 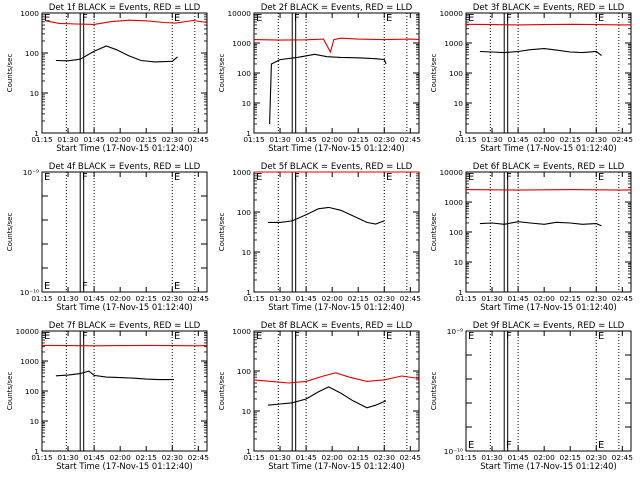 What do you see at coordinates (222, 232) in the screenshot?
I see `panel-5-ylabel: Counts/sec` at bounding box center [222, 232].